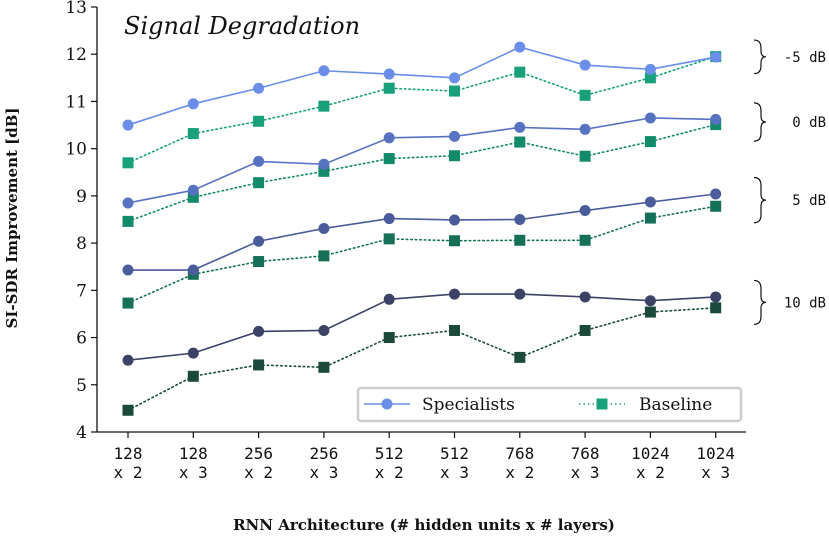 Image resolution: width=829 pixels, height=540 pixels. What do you see at coordinates (76, 150) in the screenshot?
I see `y-tick-label: 10` at bounding box center [76, 150].